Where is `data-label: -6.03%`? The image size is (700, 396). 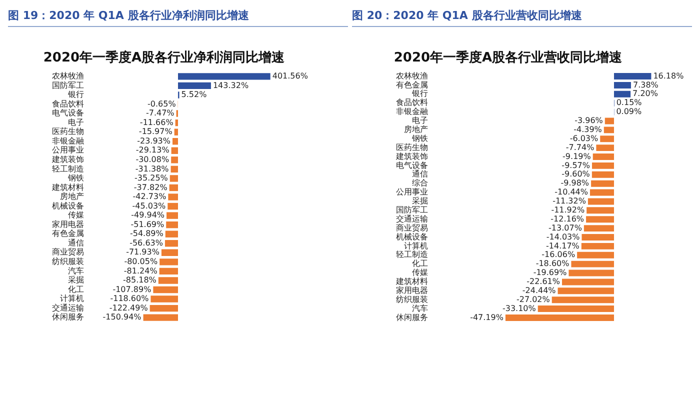 data-label: -6.03% is located at coordinates (584, 138).